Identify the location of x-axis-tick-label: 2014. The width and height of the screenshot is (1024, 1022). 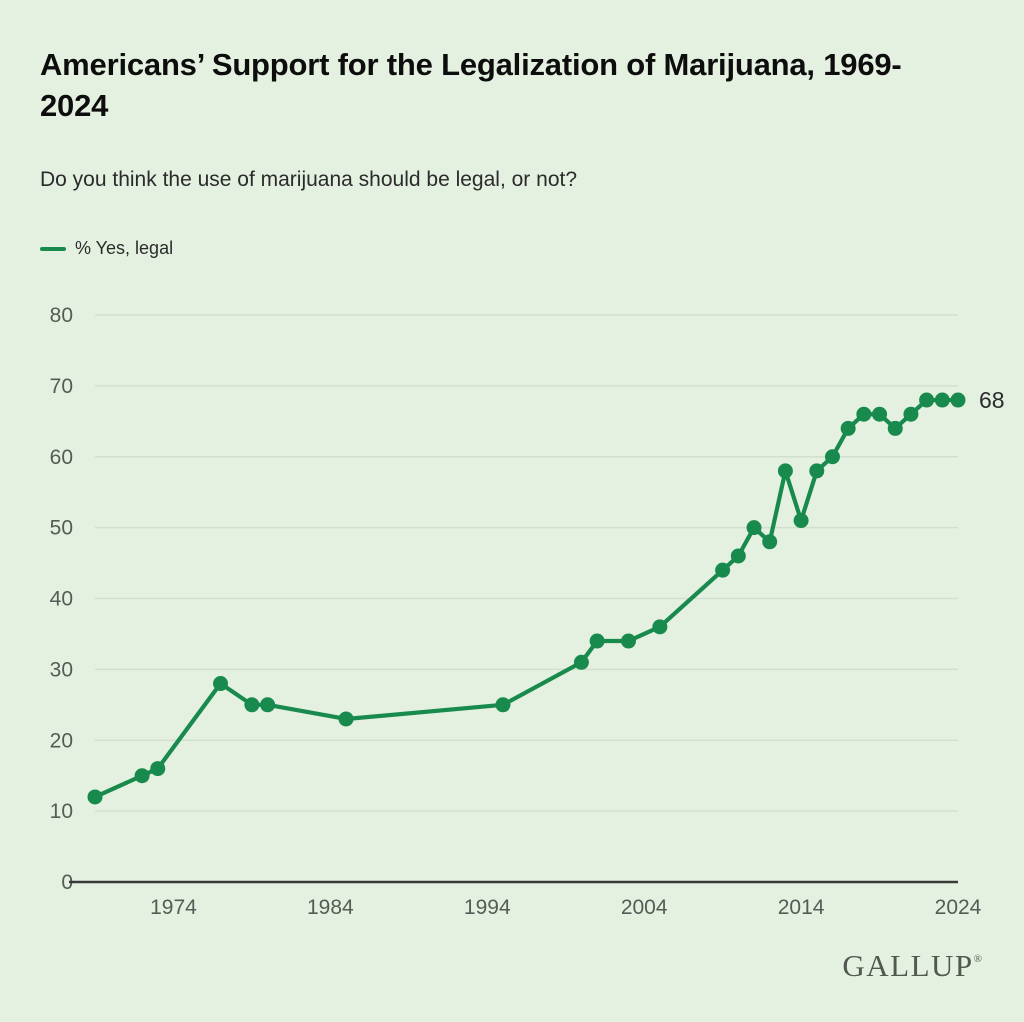
(801, 907).